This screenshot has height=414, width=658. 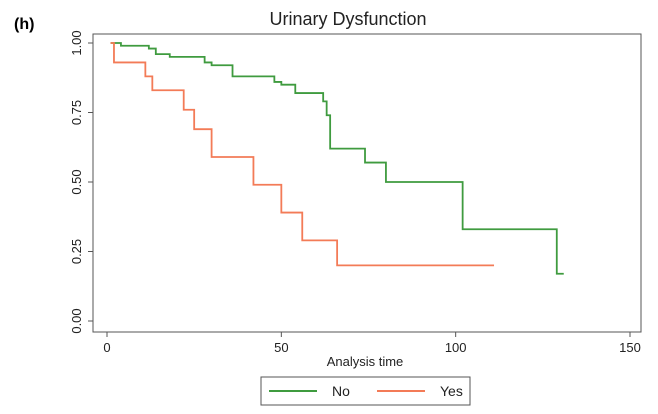 I want to click on legend-label-no: No, so click(x=341, y=391).